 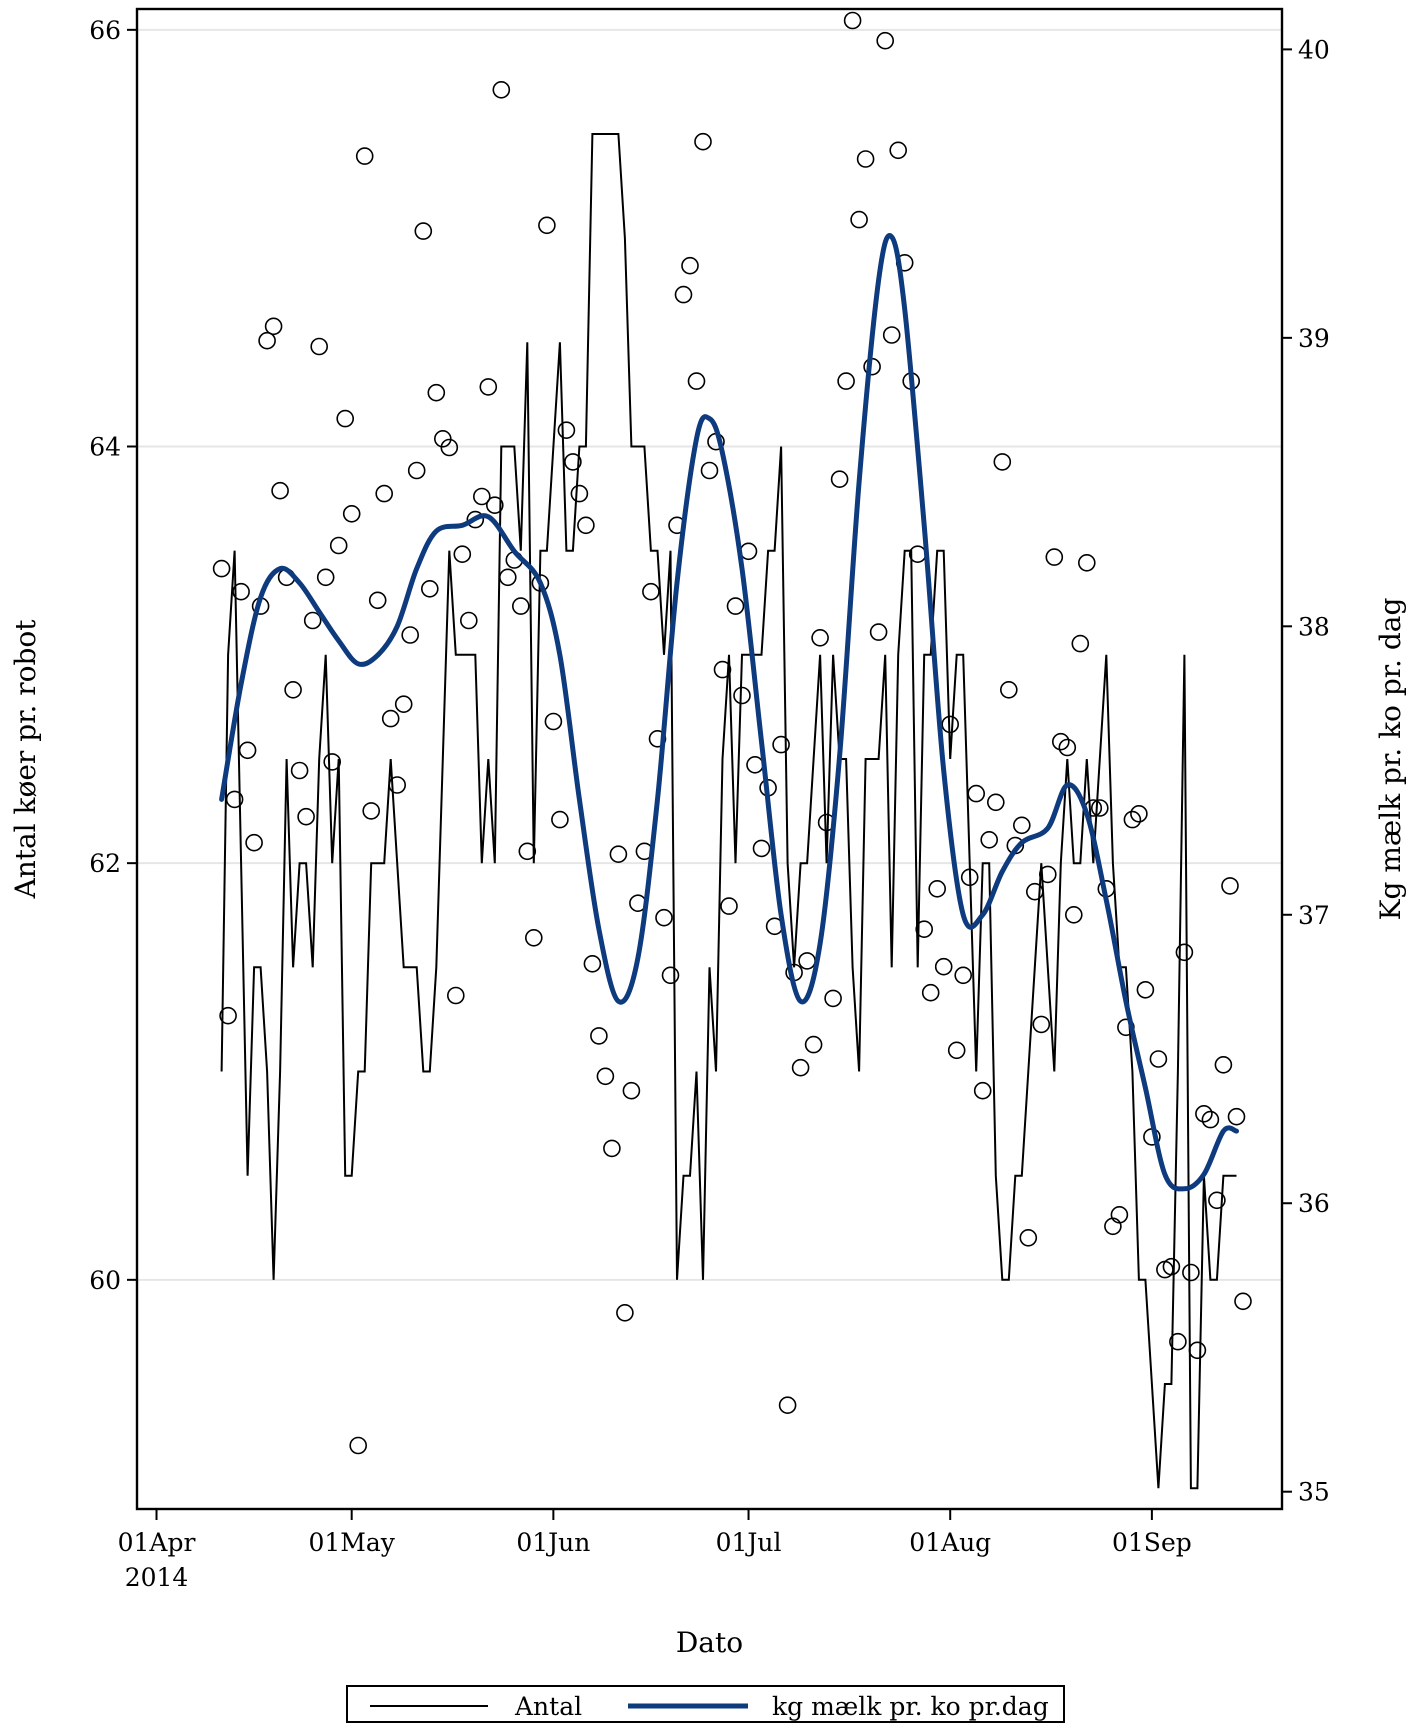 I want to click on x-tick-label: 01Jun, so click(x=553, y=1542).